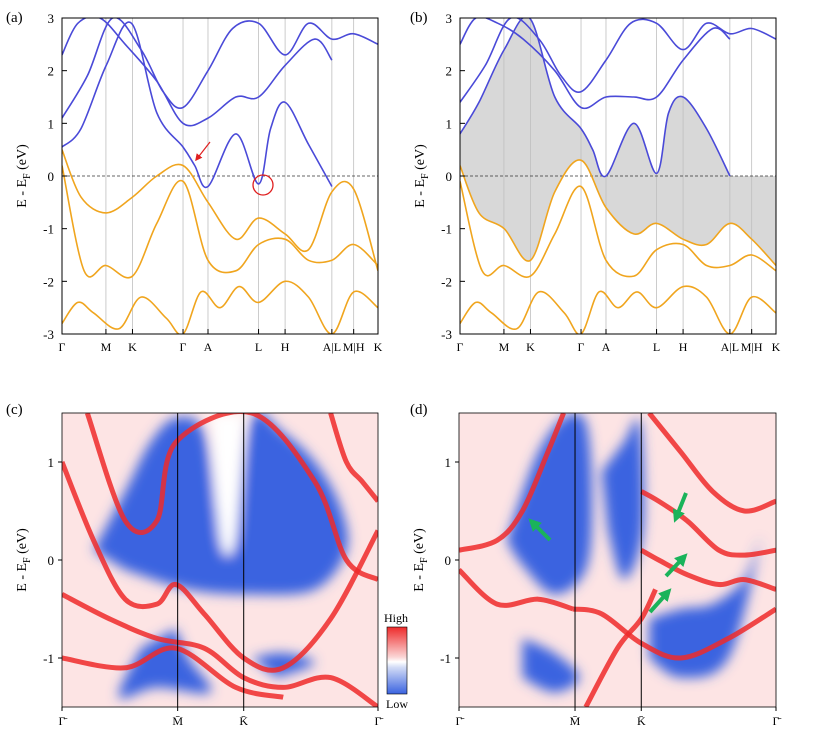  I want to click on gap-shading, so click(618, 142).